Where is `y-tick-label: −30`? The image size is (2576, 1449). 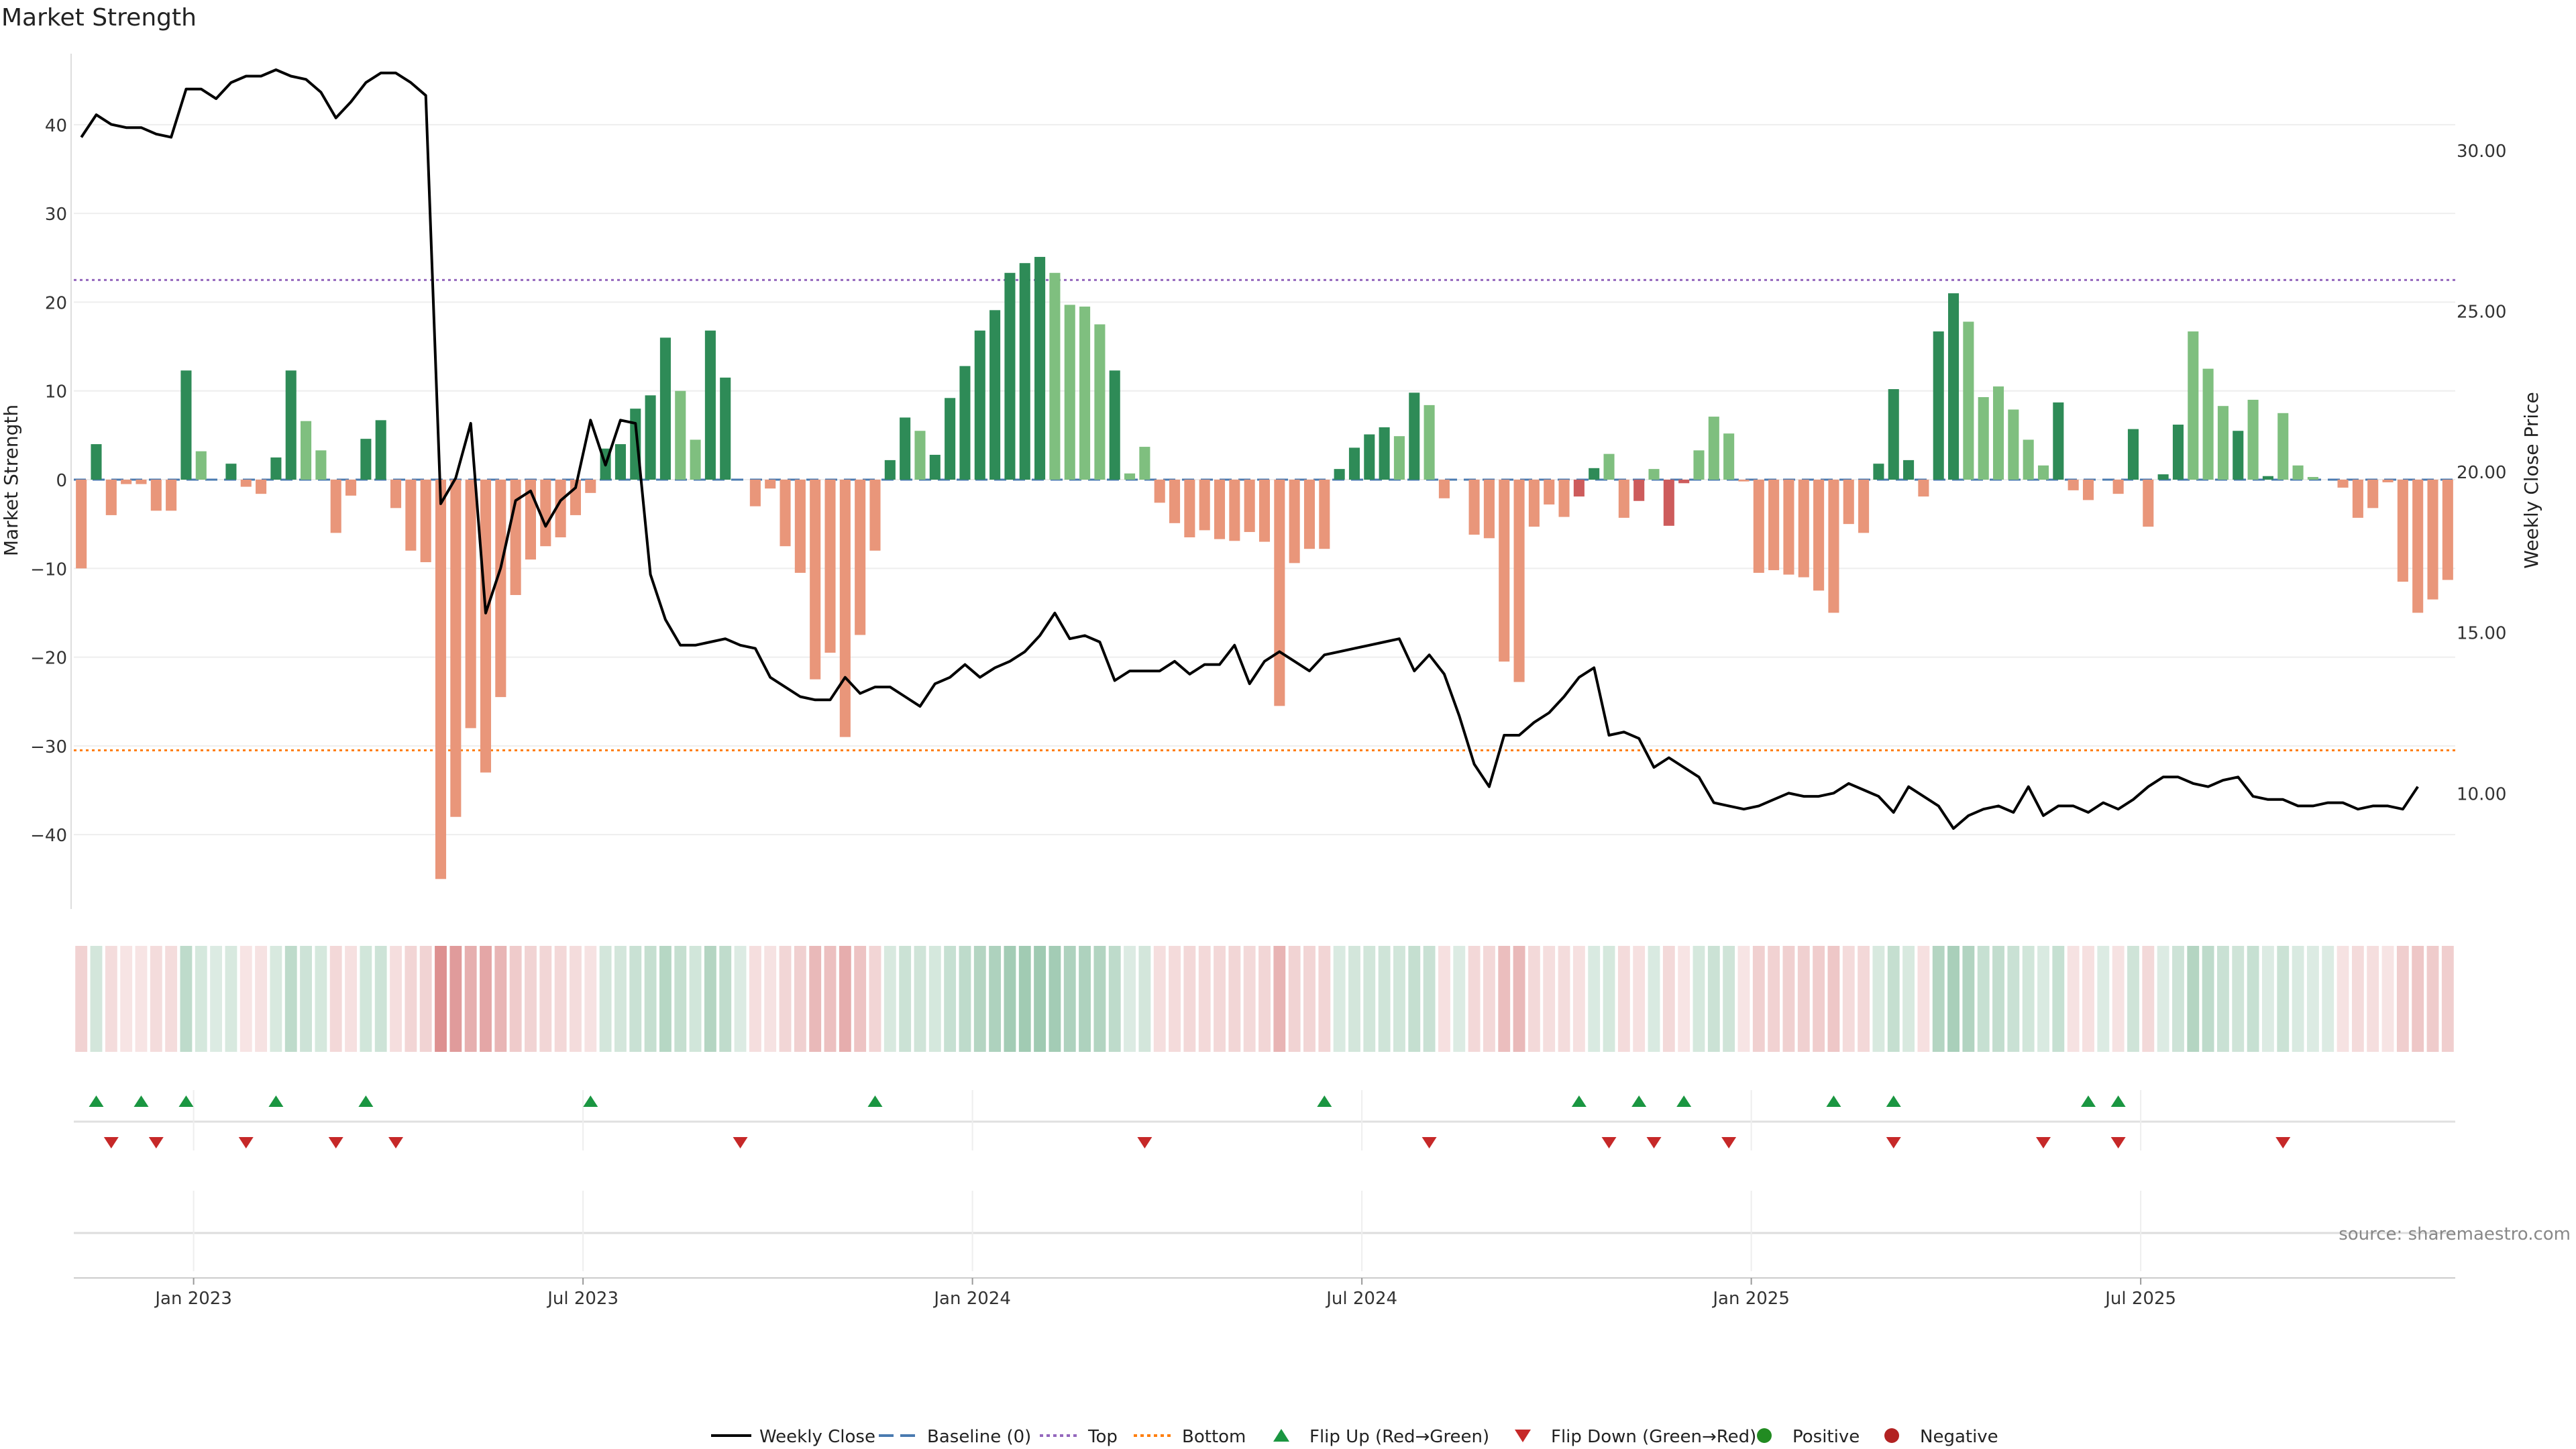
y-tick-label: −30 is located at coordinates (48, 747).